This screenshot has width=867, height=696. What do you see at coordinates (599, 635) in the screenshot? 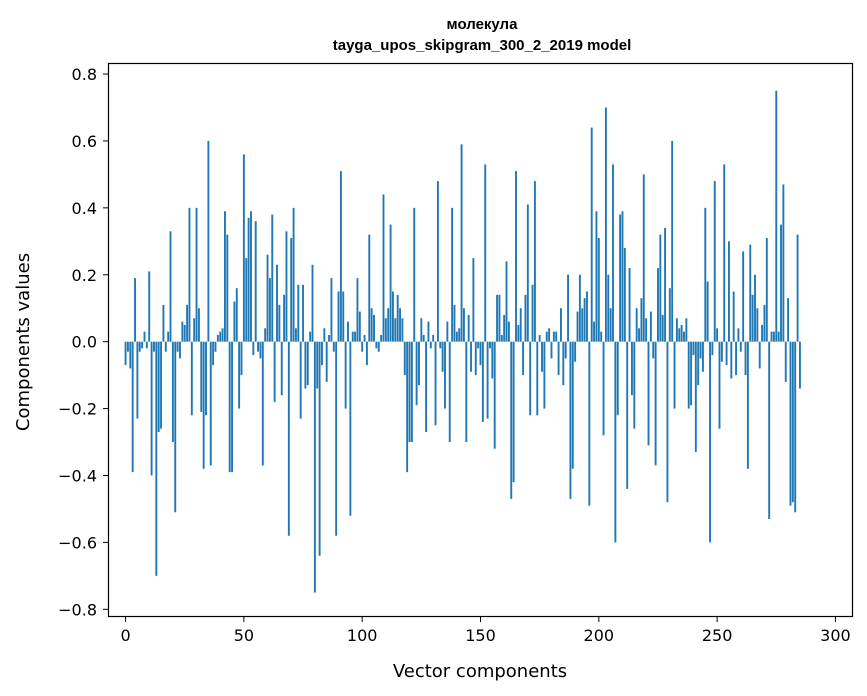
I see `x-tick-label: 200` at bounding box center [599, 635].